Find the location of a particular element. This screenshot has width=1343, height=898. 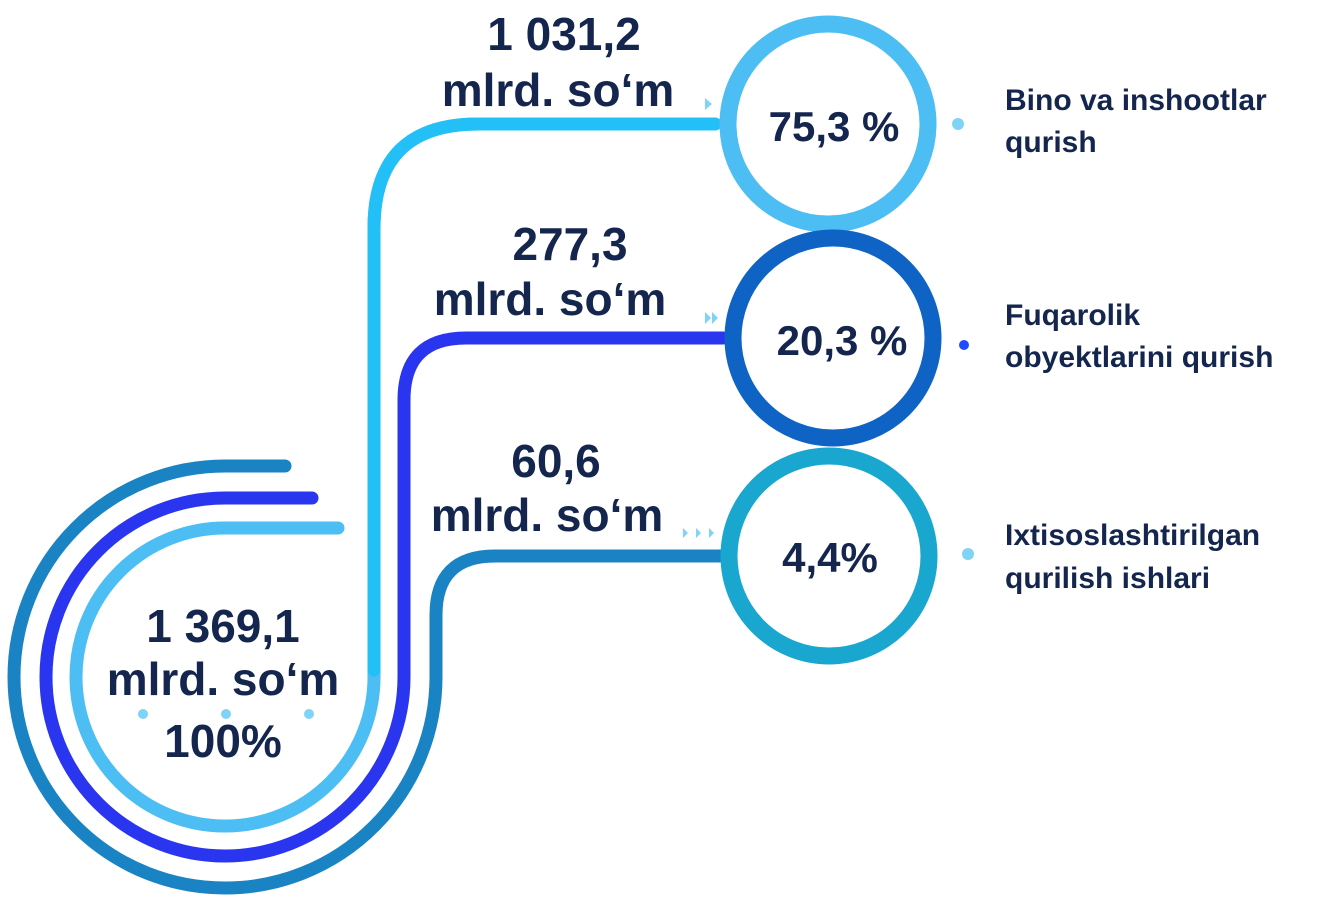

source-dots is located at coordinates (226, 714).